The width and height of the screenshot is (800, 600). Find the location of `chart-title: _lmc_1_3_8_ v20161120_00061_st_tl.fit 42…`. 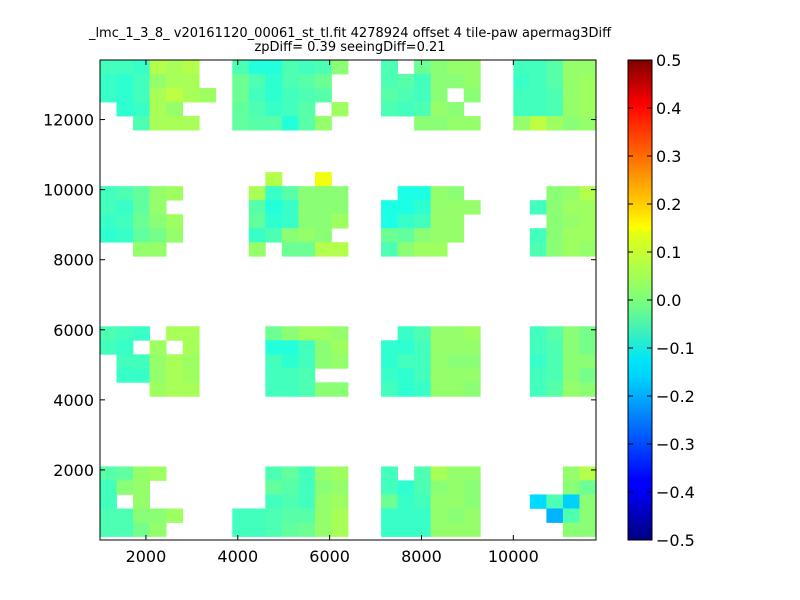

chart-title: _lmc_1_3_8_ v20161120_00061_st_tl.fit 42… is located at coordinates (350, 33).